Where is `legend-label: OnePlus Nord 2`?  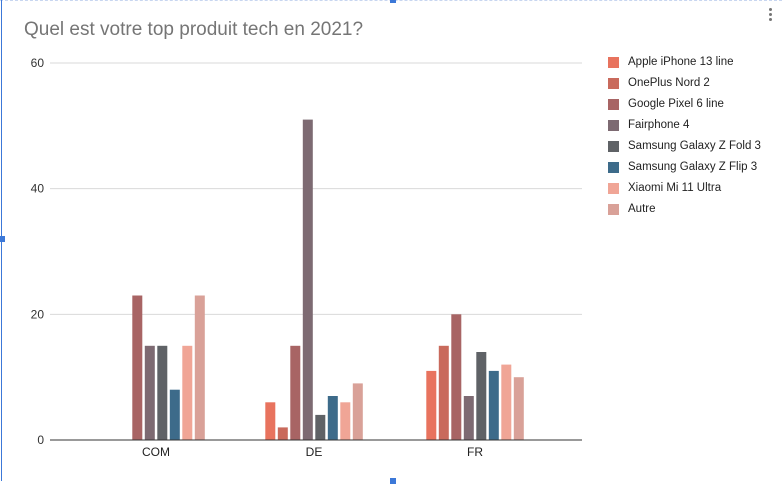 legend-label: OnePlus Nord 2 is located at coordinates (669, 83).